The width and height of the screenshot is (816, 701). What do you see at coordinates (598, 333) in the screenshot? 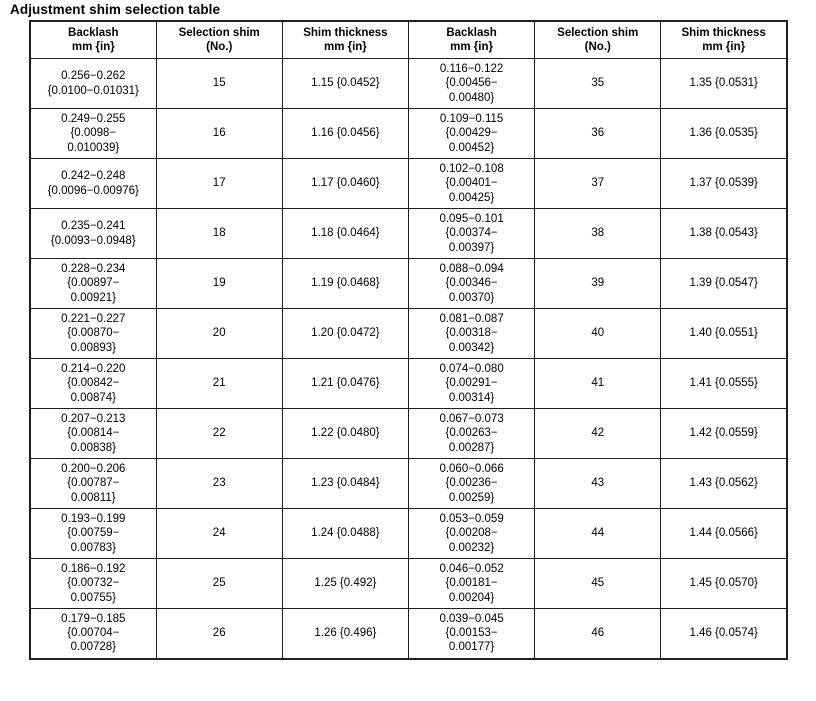
I see `selection-shim-cell: 40` at bounding box center [598, 333].